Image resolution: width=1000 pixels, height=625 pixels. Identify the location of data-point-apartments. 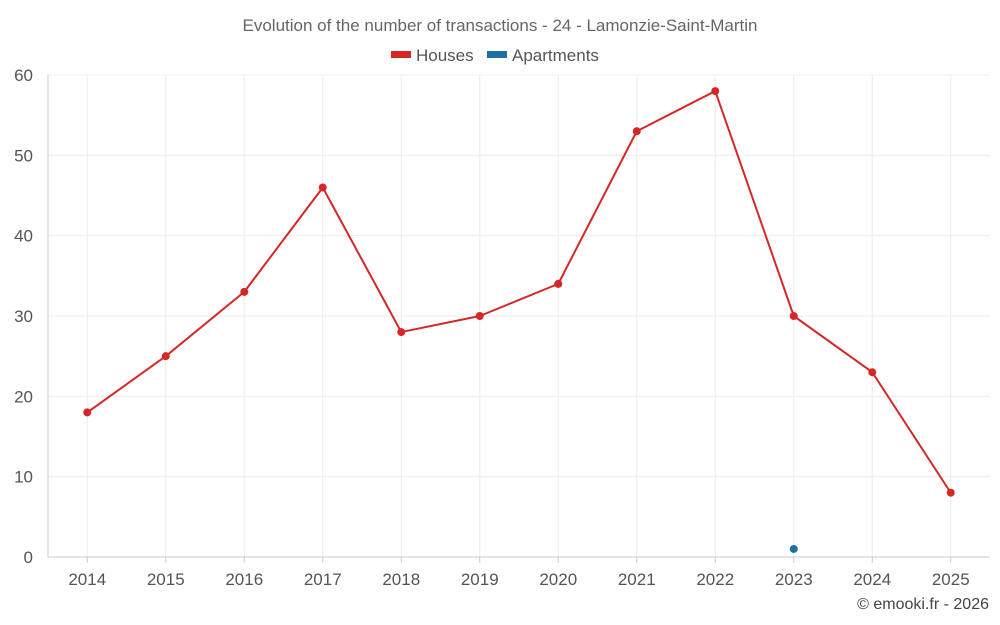
(793, 548).